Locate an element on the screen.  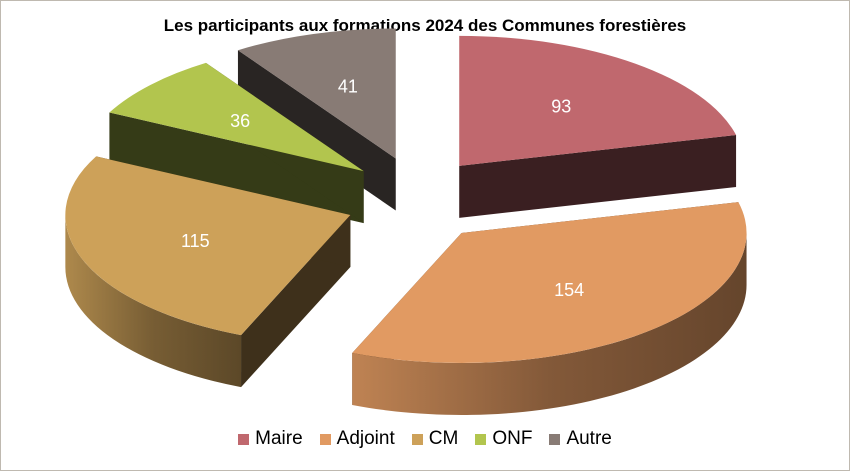
pie-slice-top-onf is located at coordinates (236, 117).